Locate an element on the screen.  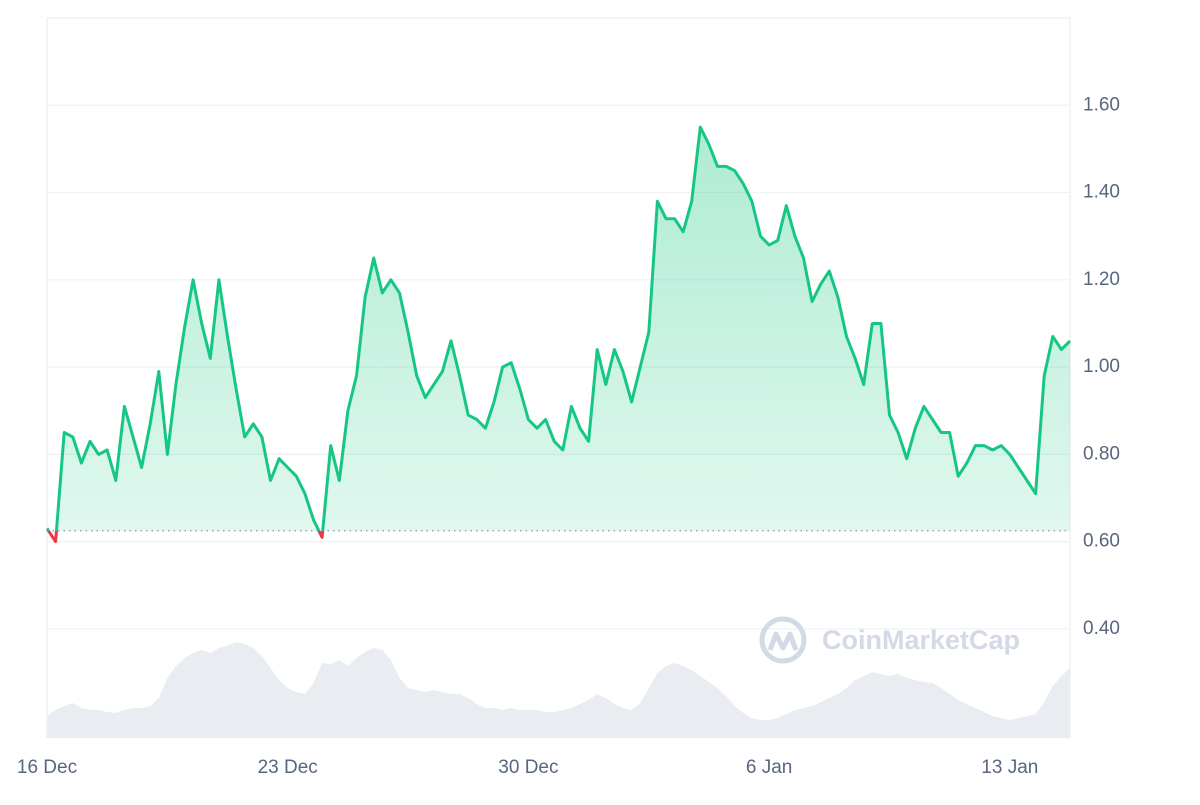
watermark-logo is located at coordinates (783, 640).